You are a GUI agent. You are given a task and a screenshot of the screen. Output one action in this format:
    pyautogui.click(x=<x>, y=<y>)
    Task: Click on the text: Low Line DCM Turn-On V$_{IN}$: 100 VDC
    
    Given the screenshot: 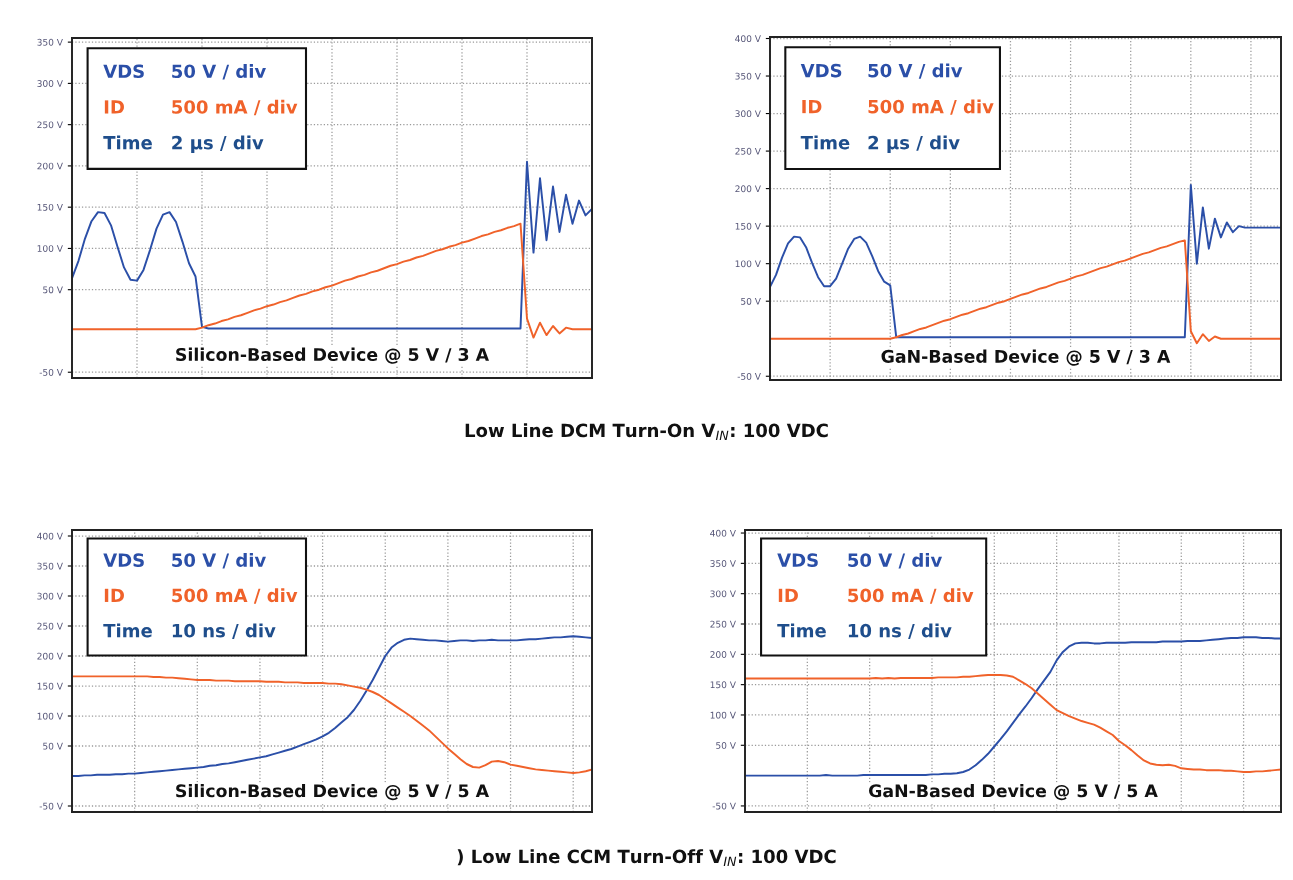 What is the action you would take?
    pyautogui.click(x=646, y=431)
    